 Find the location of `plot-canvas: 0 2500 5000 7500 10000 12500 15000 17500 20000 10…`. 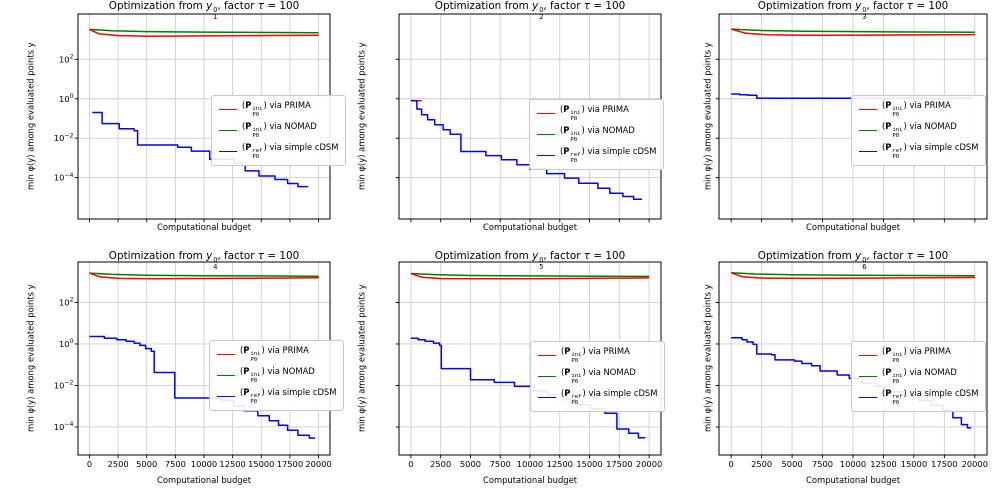

plot-canvas: 0 2500 5000 7500 10000 12500 15000 17500 20000 10… is located at coordinates (193, 365).